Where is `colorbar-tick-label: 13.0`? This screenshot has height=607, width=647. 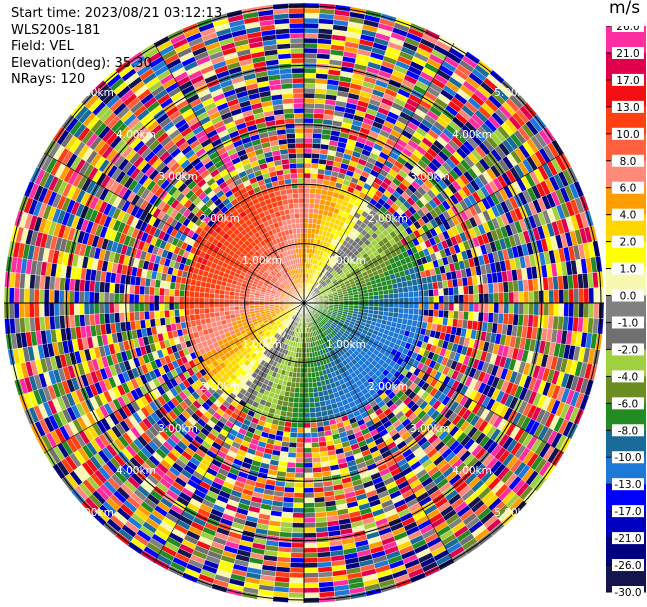 colorbar-tick-label: 13.0 is located at coordinates (627, 108).